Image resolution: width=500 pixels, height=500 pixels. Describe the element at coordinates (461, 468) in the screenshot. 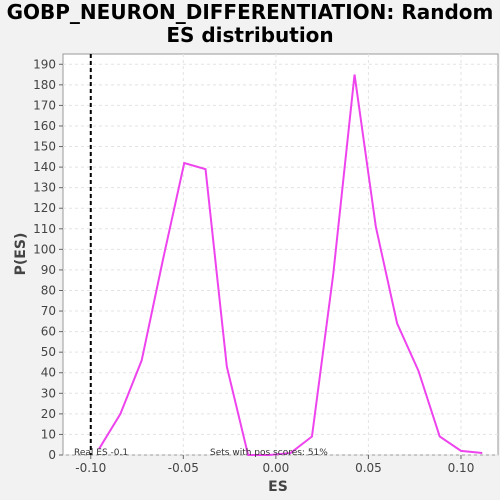

I see `x-tick-label: 0.10` at that location.